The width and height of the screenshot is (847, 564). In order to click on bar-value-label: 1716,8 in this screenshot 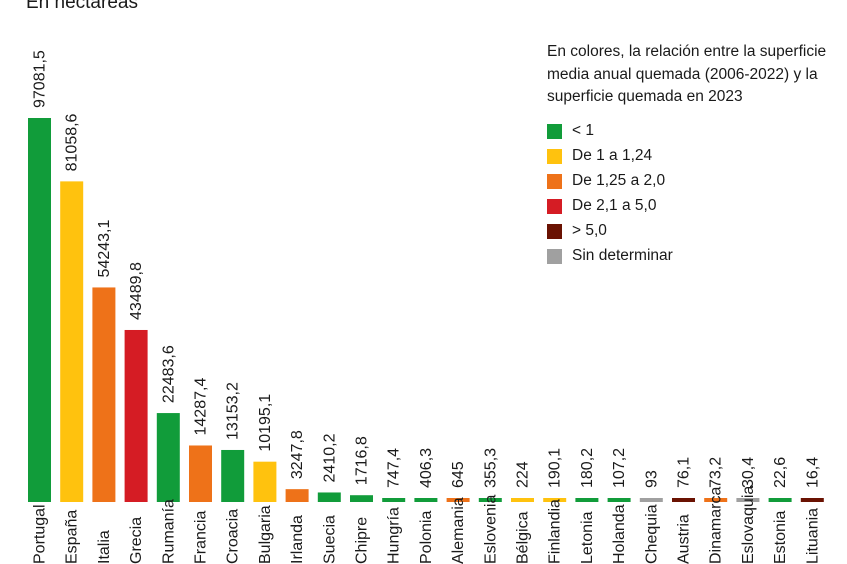, I will do `click(362, 460)`.